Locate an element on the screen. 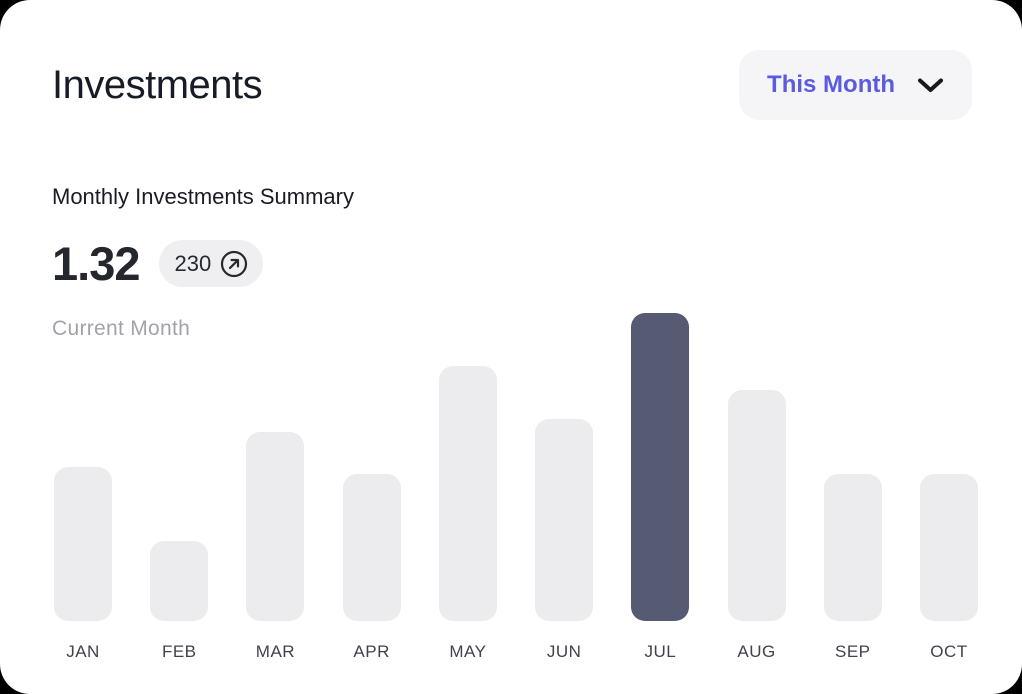 Image resolution: width=1022 pixels, height=694 pixels. metric-row: 1.32 230 is located at coordinates (511, 263).